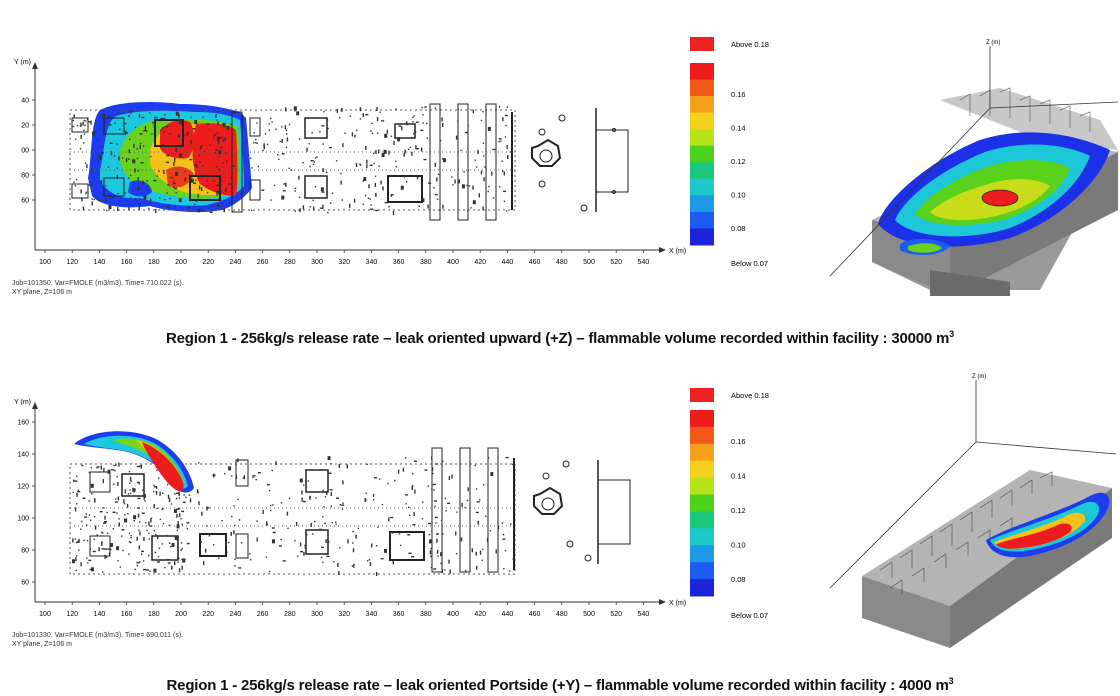 The height and width of the screenshot is (696, 1120). Describe the element at coordinates (35, 65) in the screenshot. I see `y-axis-arrow` at that location.